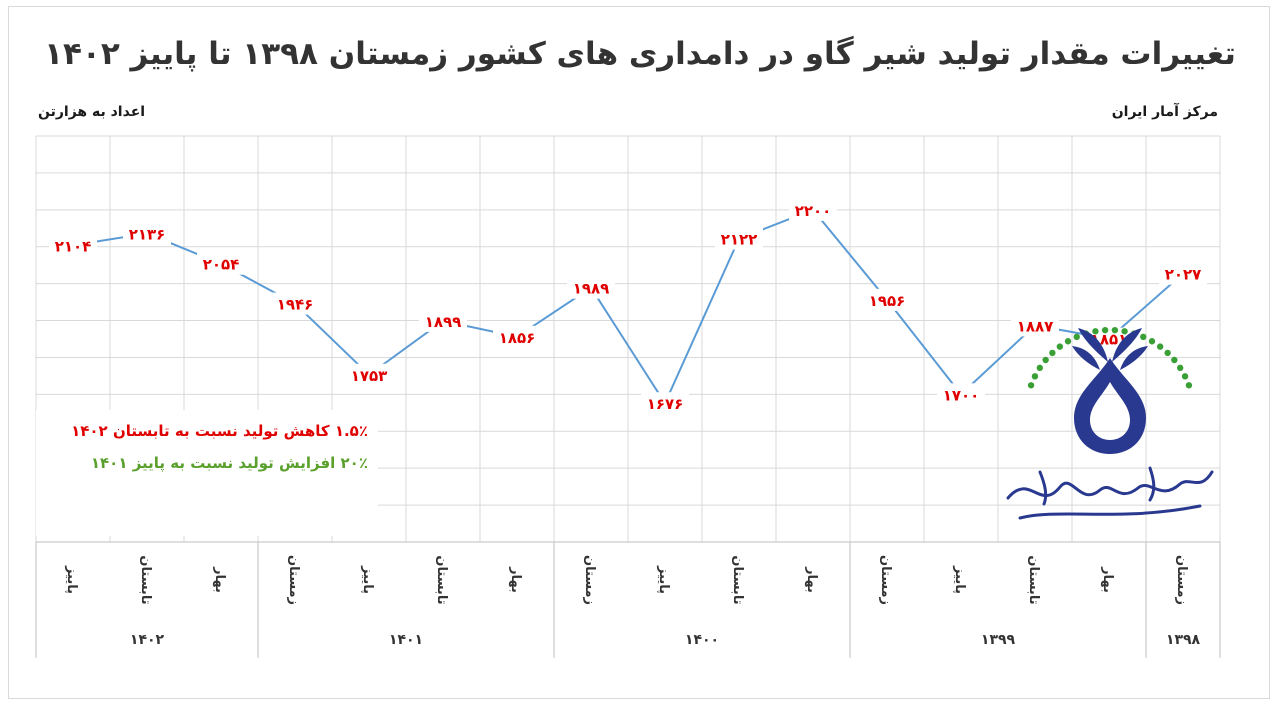  What do you see at coordinates (406, 640) in the screenshot?
I see `year-label: ۱۴۰۱` at bounding box center [406, 640].